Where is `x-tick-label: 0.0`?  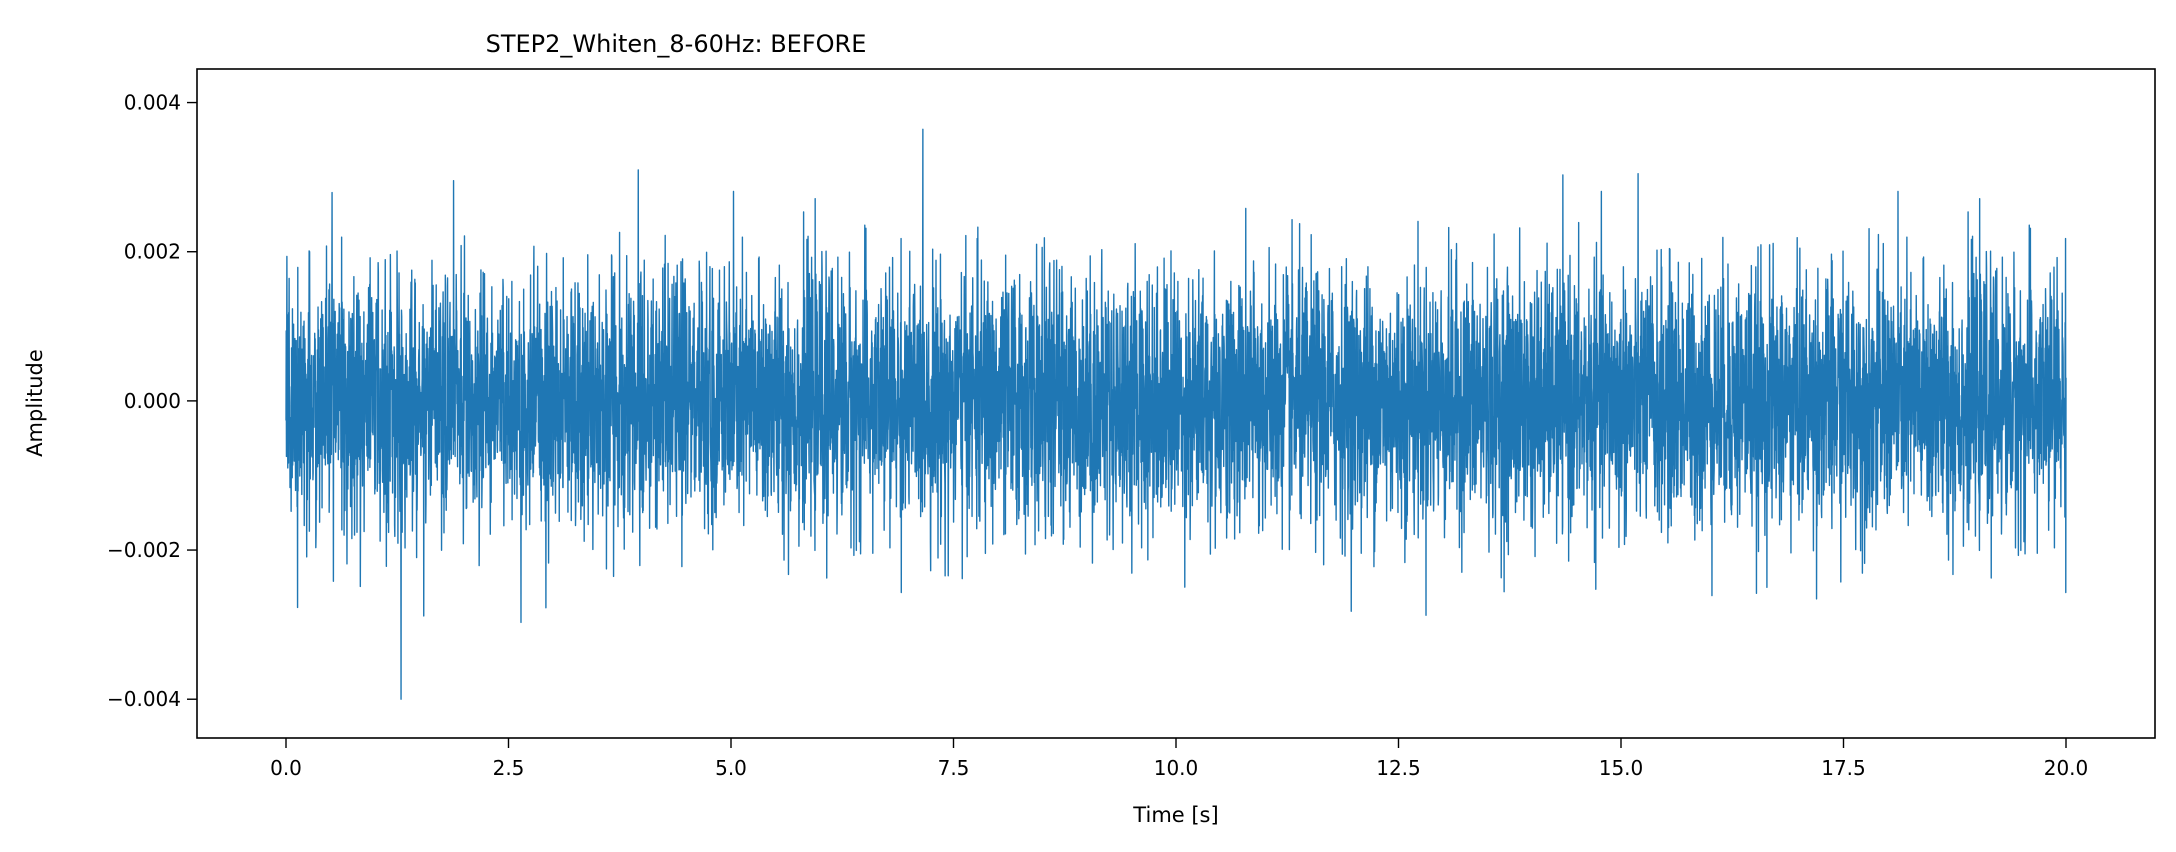
x-tick-label: 0.0 is located at coordinates (286, 768).